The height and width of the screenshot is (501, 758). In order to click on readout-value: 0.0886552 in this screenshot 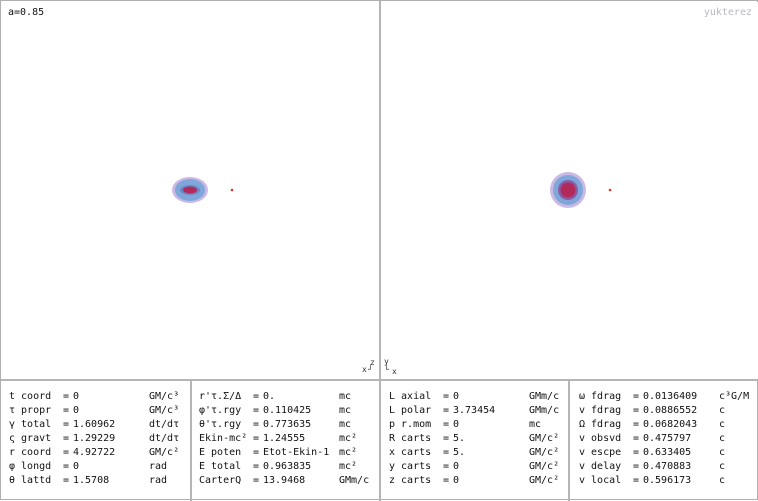, I will do `click(670, 410)`.